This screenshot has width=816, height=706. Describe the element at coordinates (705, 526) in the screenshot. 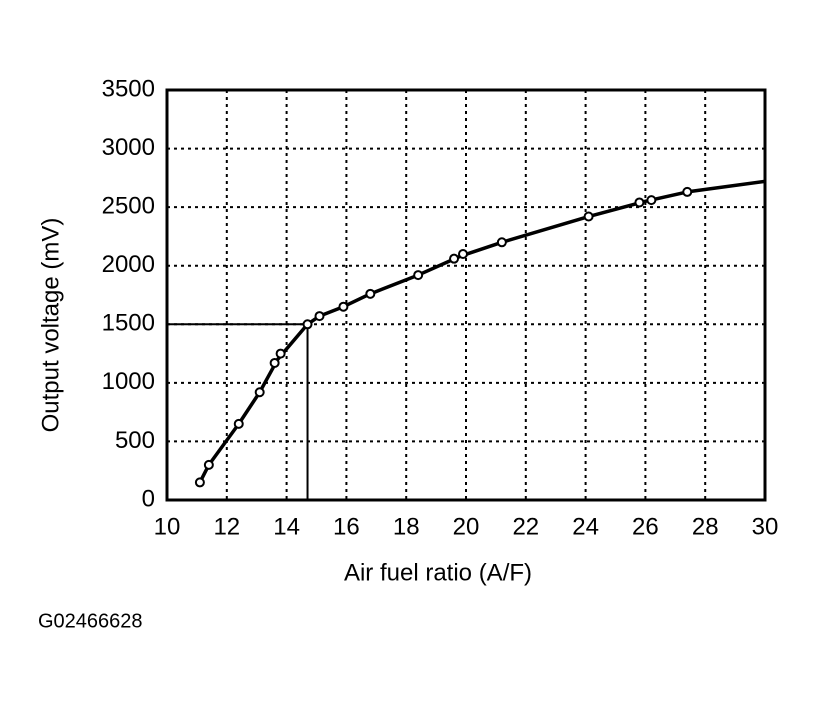

I see `x-tick-label: 28` at that location.